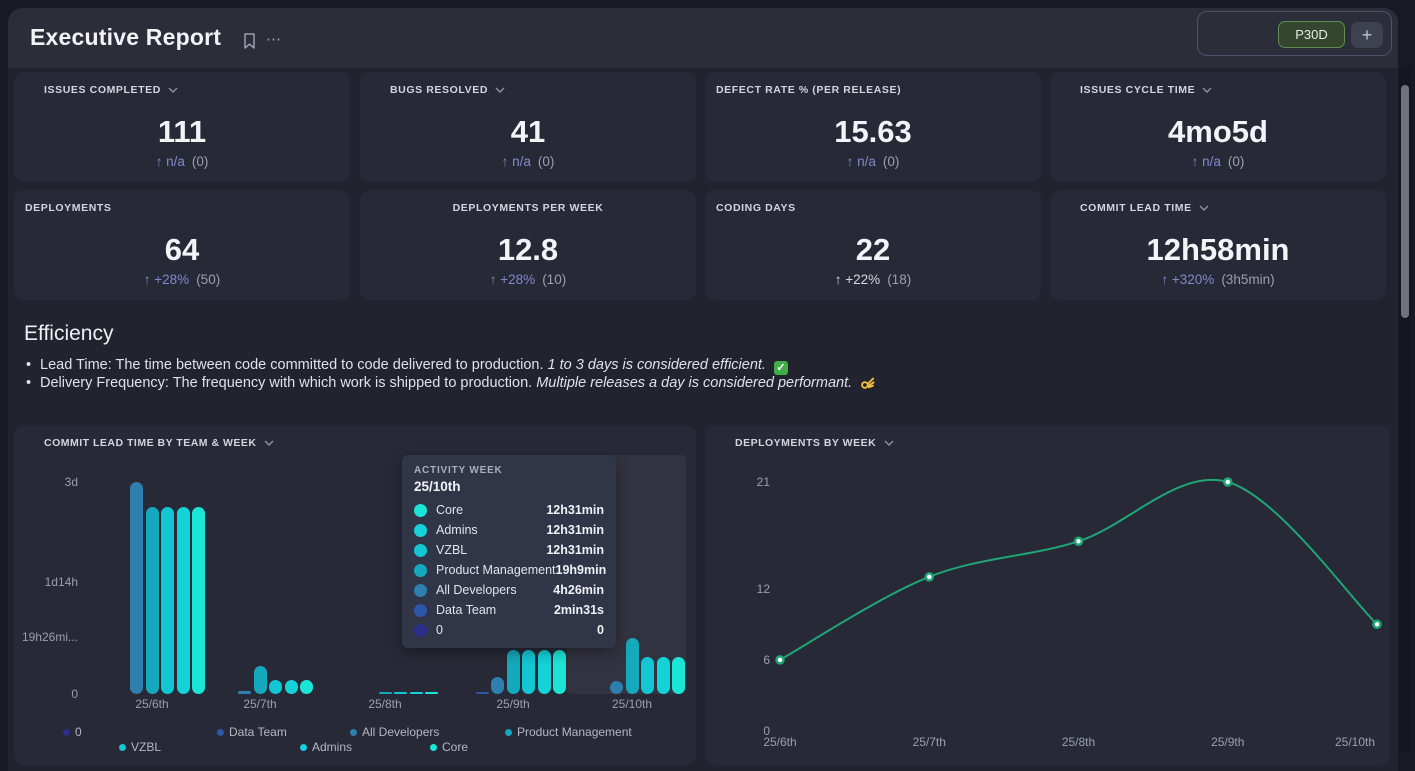 This screenshot has width=1415, height=771. I want to click on legend-item-all-developers: All Developers, so click(394, 732).